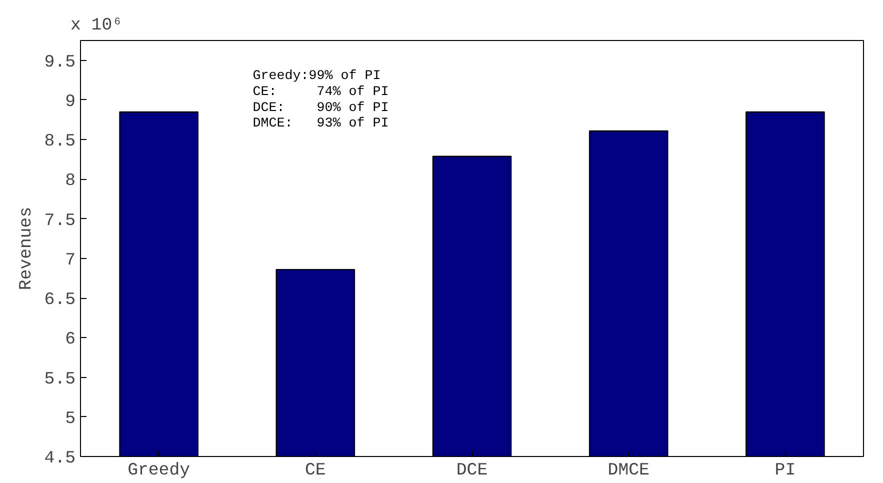  What do you see at coordinates (629, 471) in the screenshot?
I see `x-tick-label: DMCE` at bounding box center [629, 471].